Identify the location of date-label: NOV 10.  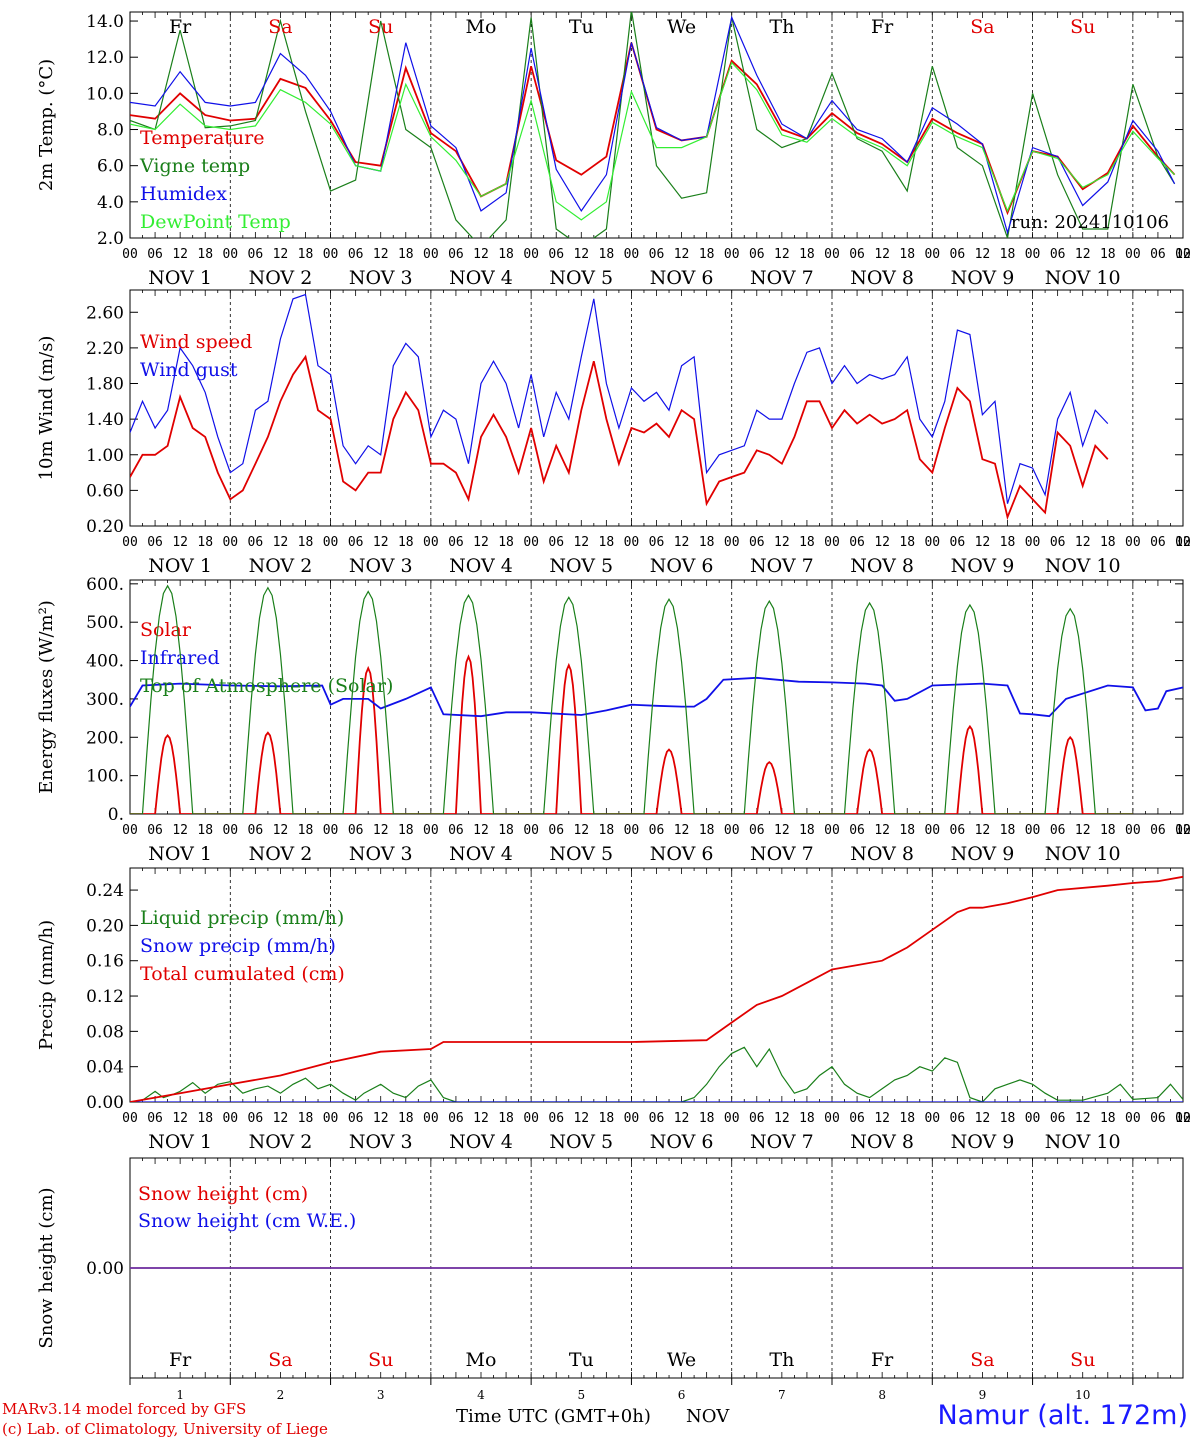
(1083, 854).